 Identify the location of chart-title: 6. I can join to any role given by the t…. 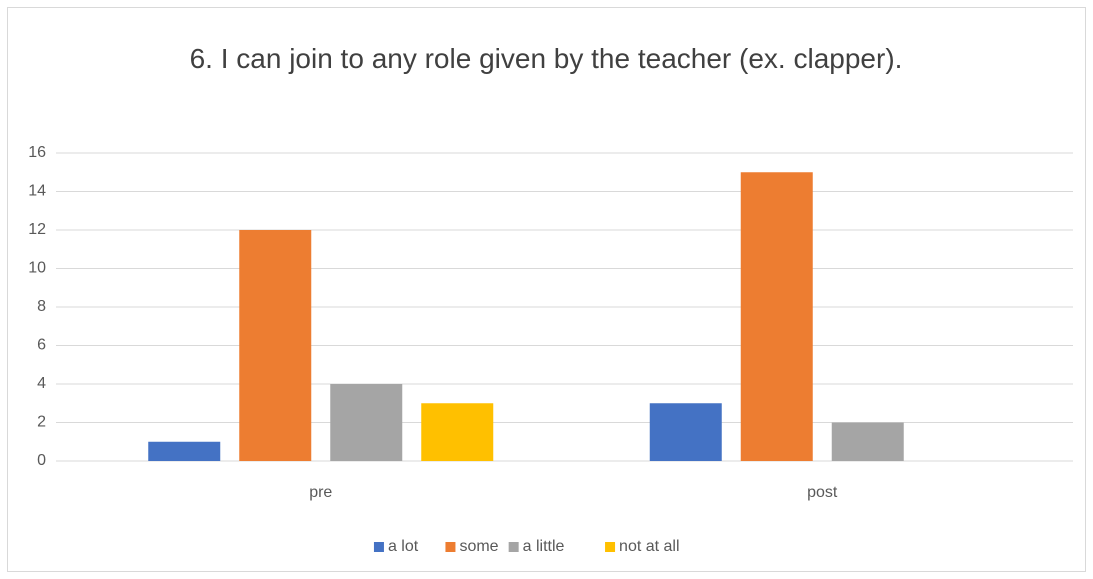
(546, 58).